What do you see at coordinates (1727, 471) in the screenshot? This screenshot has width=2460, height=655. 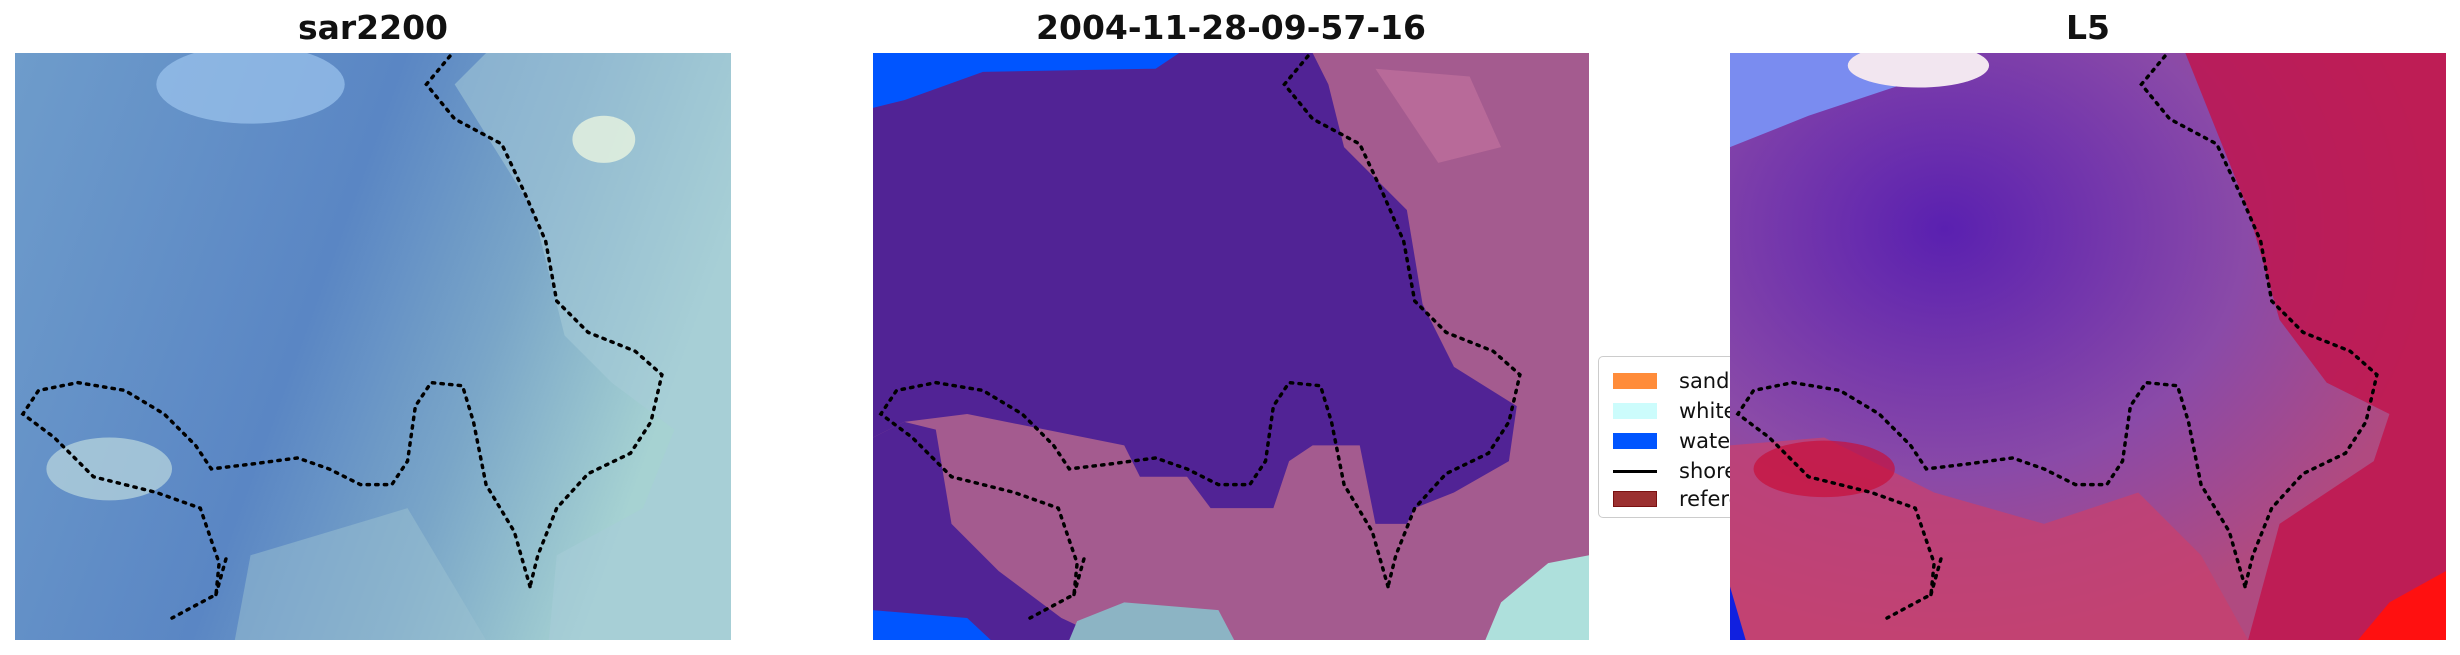 I see `legend-label: shoreline` at bounding box center [1727, 471].